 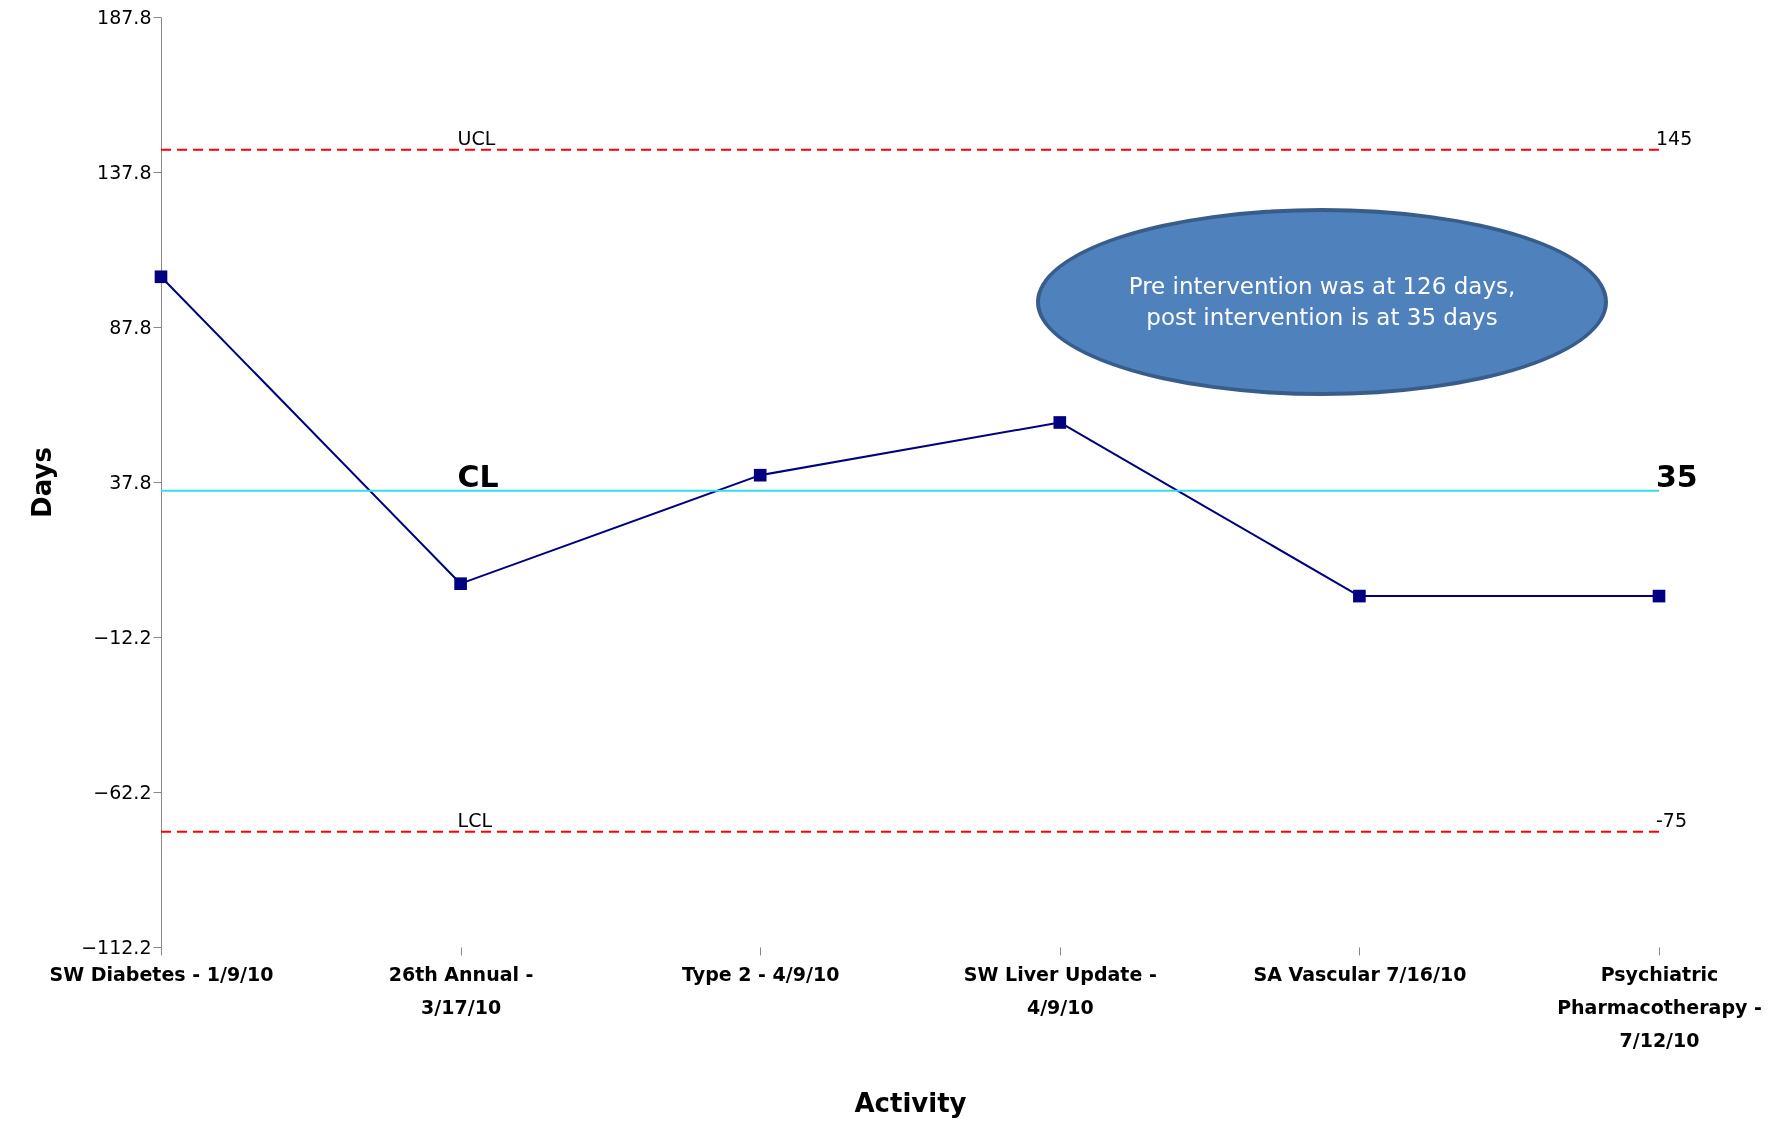 I want to click on x-tick-label: Psychiatric Pharmacotherapy - 7/12/10, so click(x=1659, y=1006).